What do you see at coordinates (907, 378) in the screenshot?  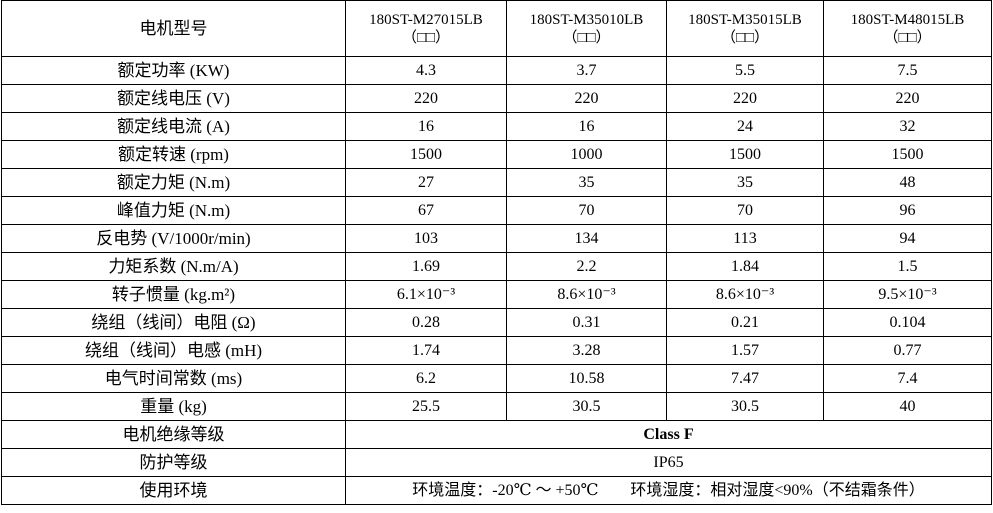 I see `value-cell: 7.4` at bounding box center [907, 378].